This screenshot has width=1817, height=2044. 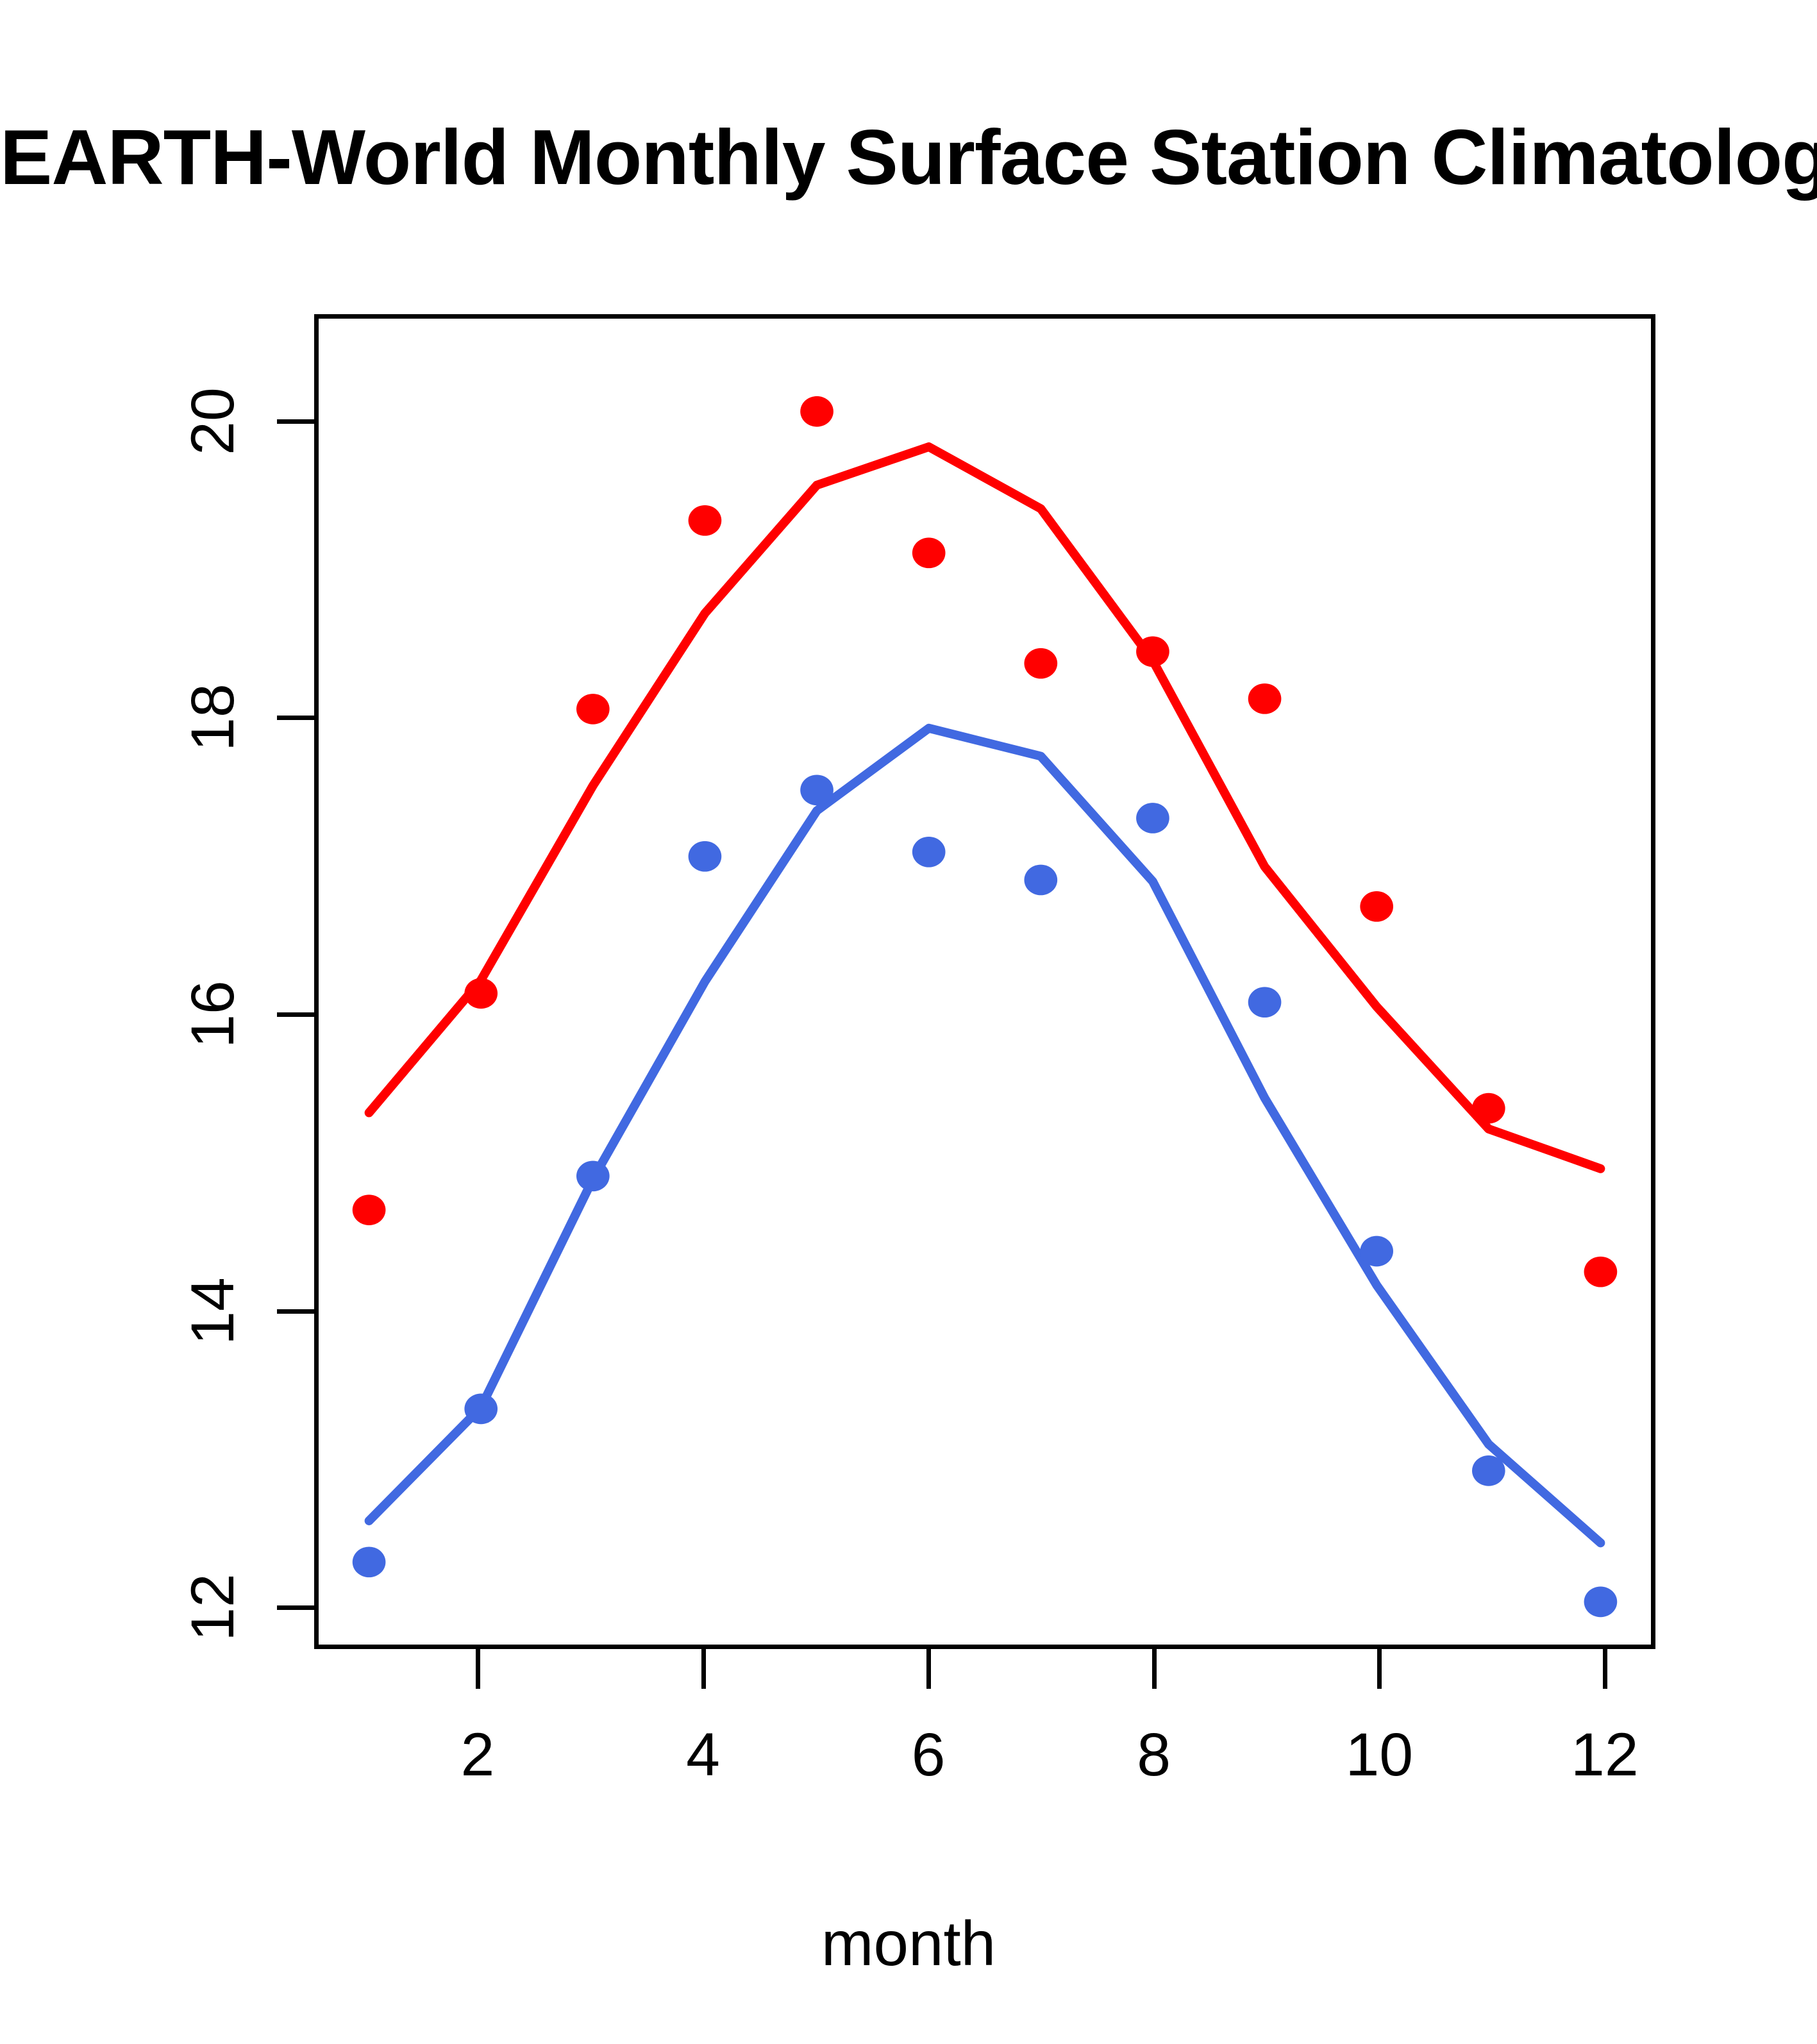 I want to click on x-tick-label: 8, so click(x=1154, y=1755).